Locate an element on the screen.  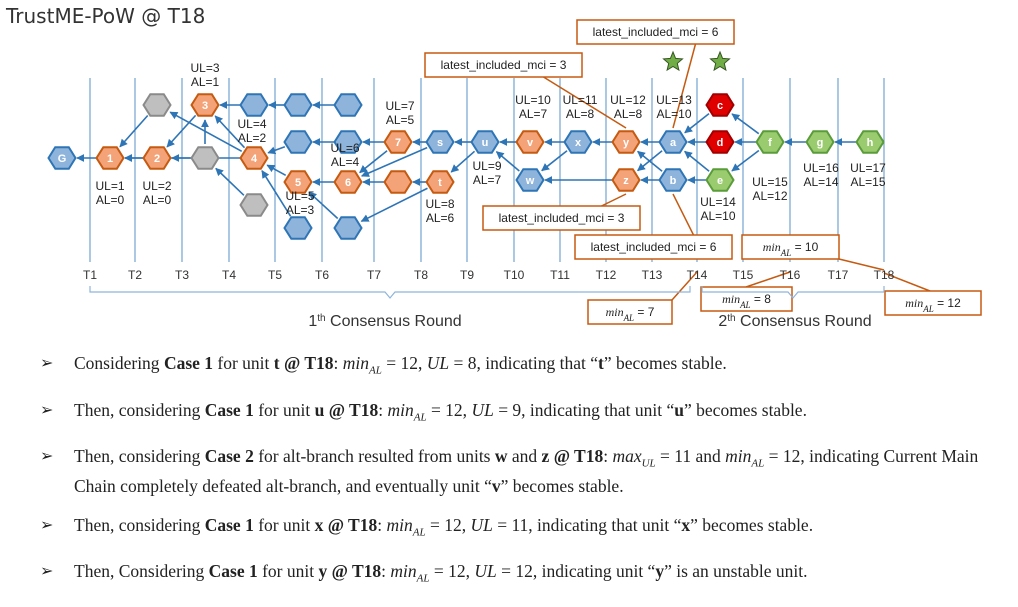
edge-f-to-c is located at coordinates (745, 124).